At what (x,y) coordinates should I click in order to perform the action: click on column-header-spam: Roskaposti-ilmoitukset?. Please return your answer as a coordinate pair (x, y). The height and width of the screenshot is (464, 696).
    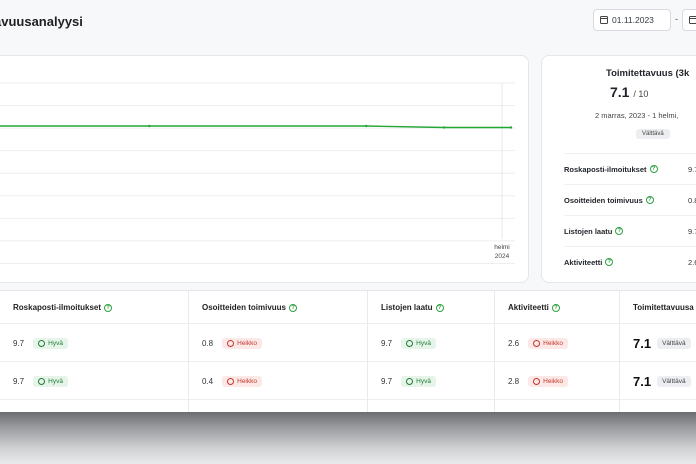
    Looking at the image, I should click on (95, 307).